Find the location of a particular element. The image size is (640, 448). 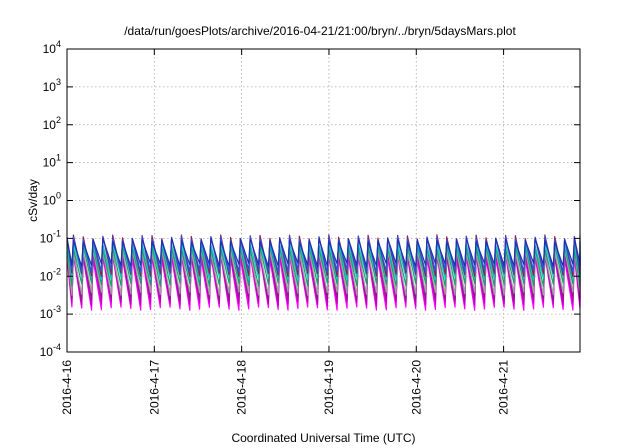

y-tick-label: 10⁻³ is located at coordinates (50, 312).